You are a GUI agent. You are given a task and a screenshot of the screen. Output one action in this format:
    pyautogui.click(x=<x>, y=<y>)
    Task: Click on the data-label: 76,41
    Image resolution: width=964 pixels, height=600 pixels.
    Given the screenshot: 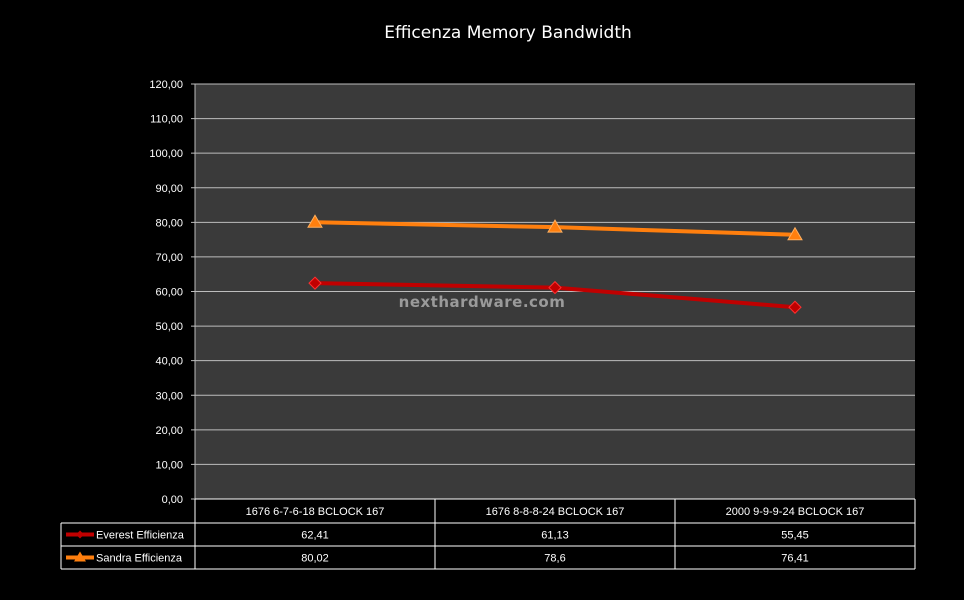 What is the action you would take?
    pyautogui.click(x=795, y=559)
    